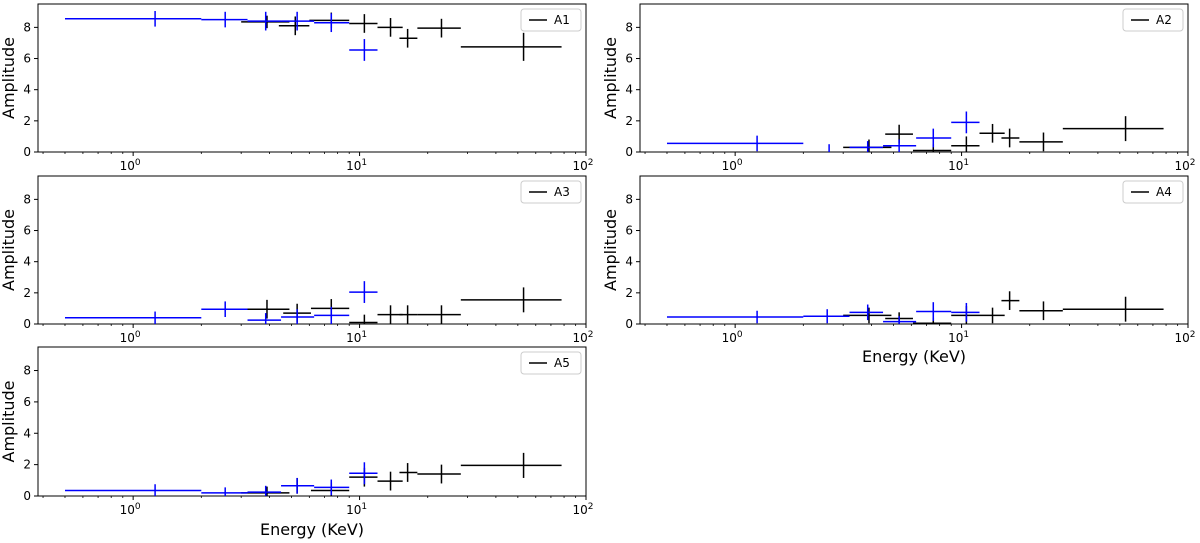 The height and width of the screenshot is (543, 1200). I want to click on legend: A3, so click(551, 192).